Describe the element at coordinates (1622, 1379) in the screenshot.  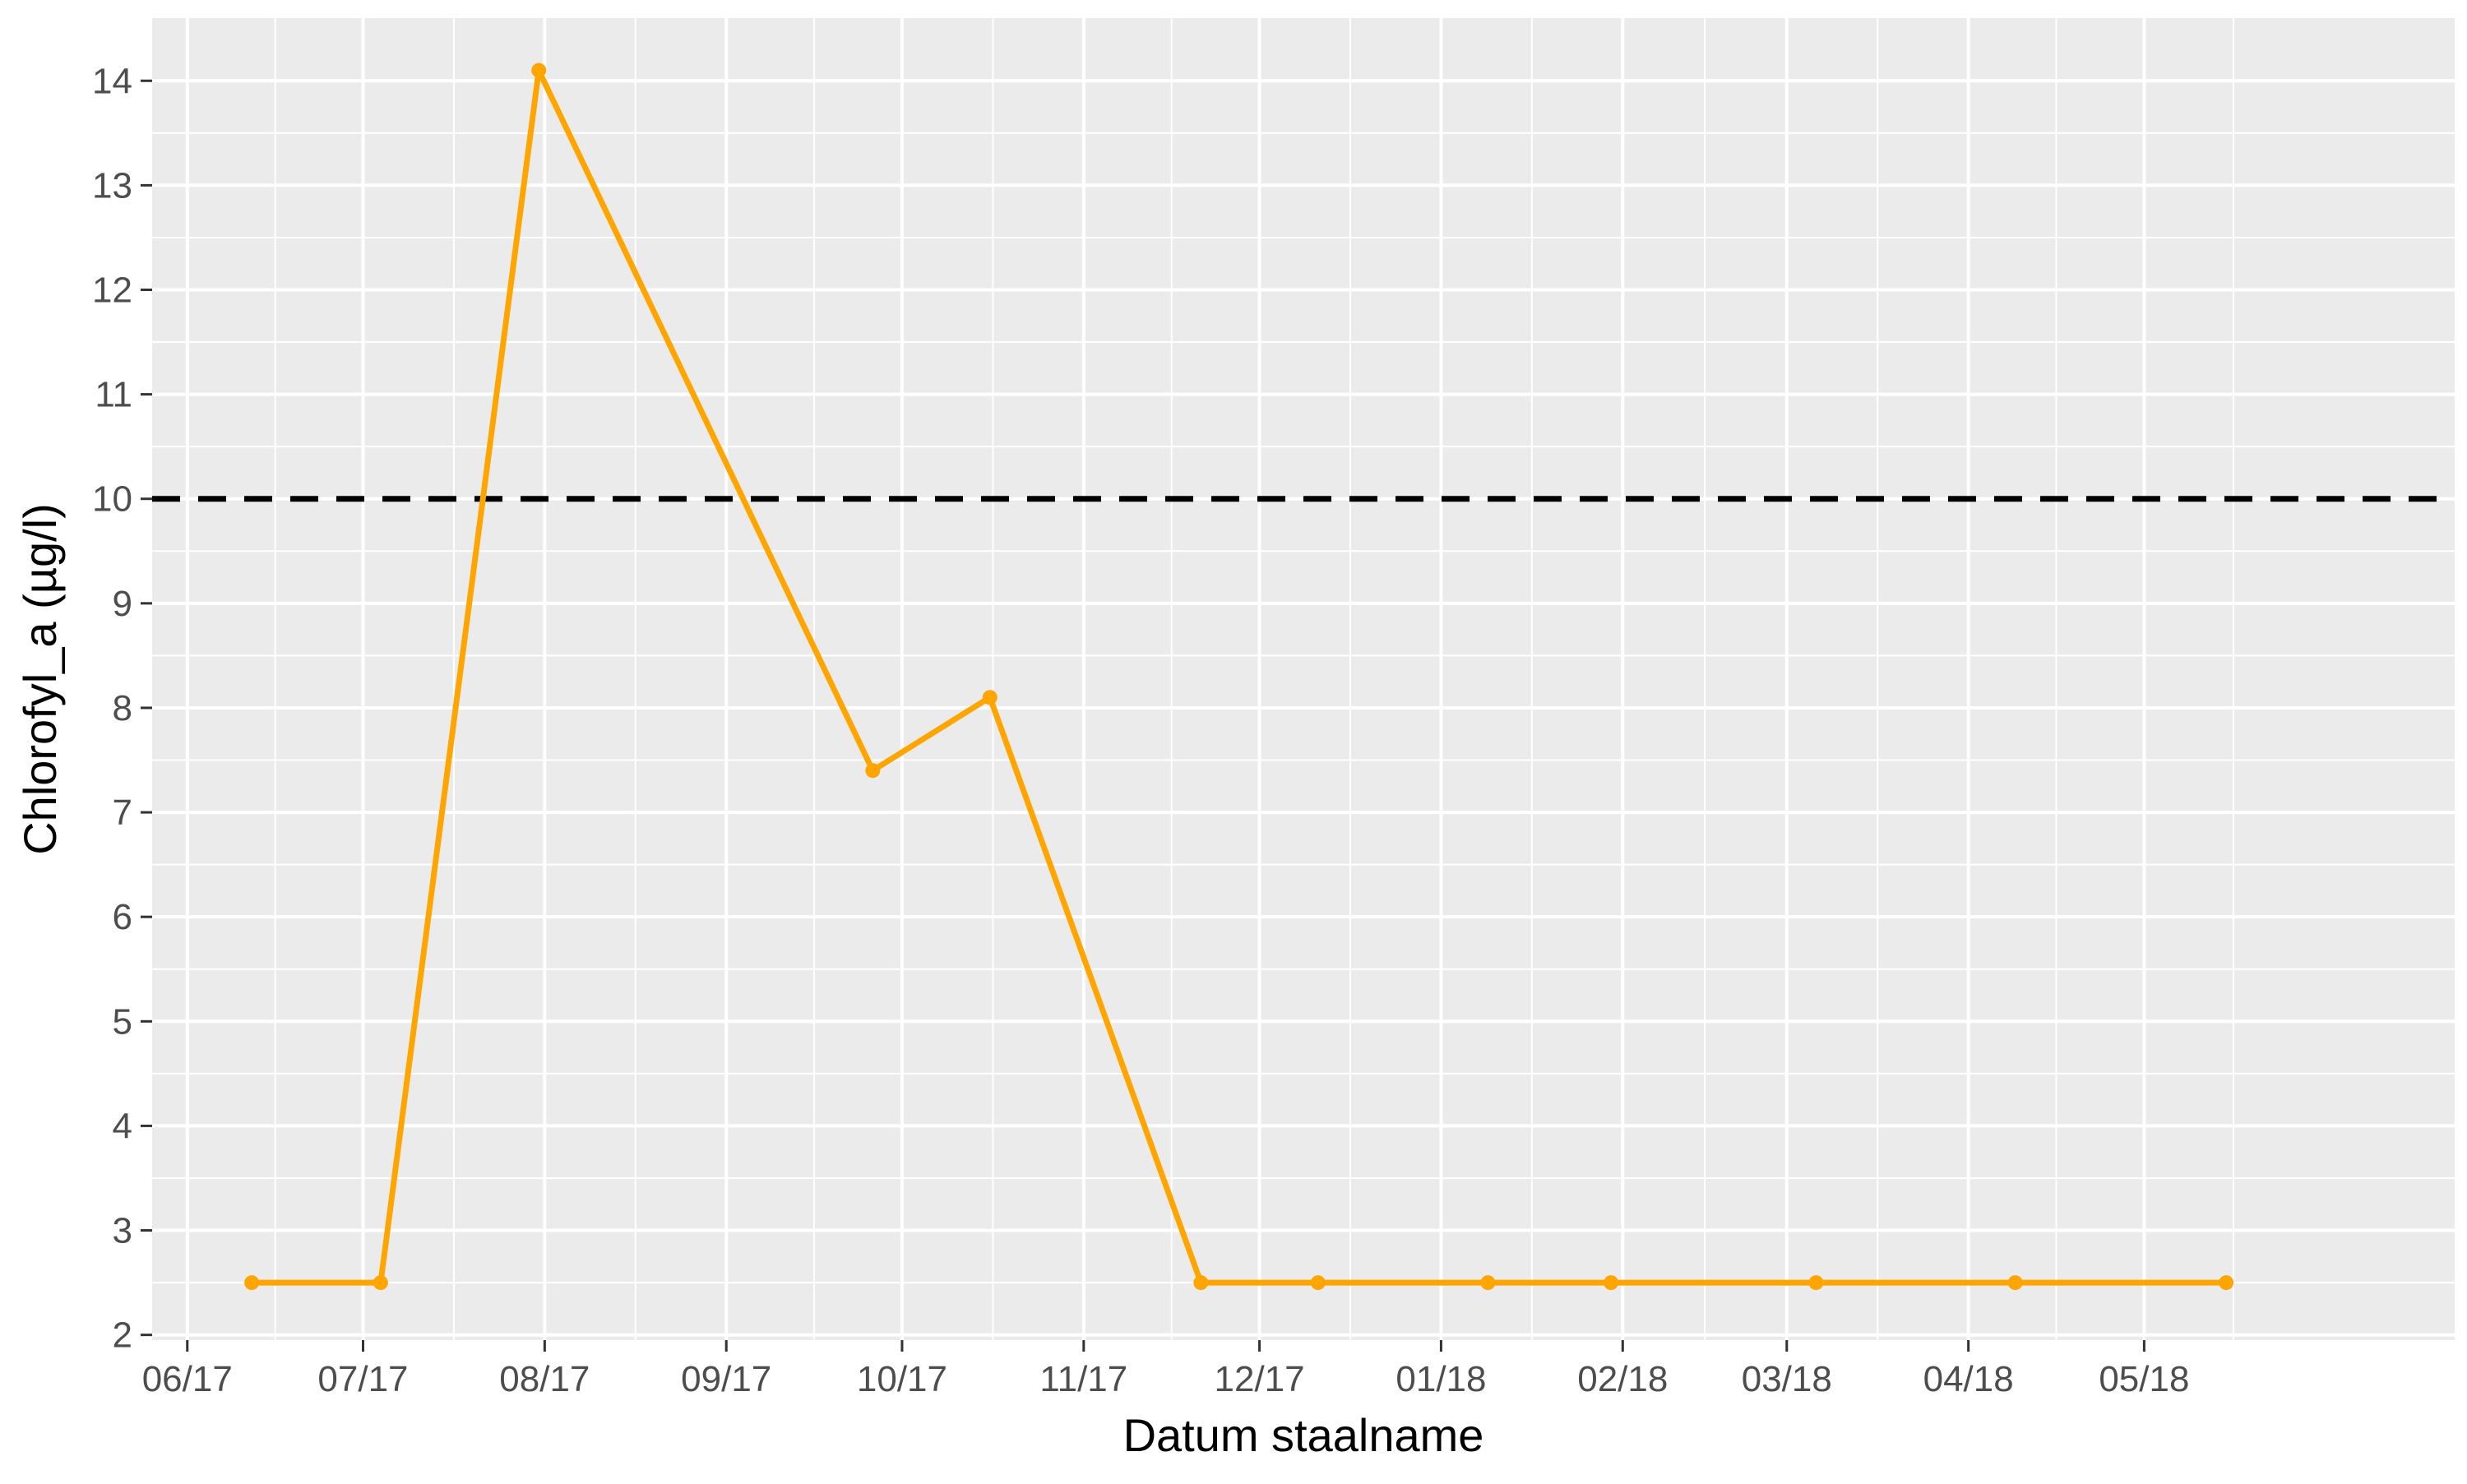
I see `x-tick-label: 02/18` at that location.